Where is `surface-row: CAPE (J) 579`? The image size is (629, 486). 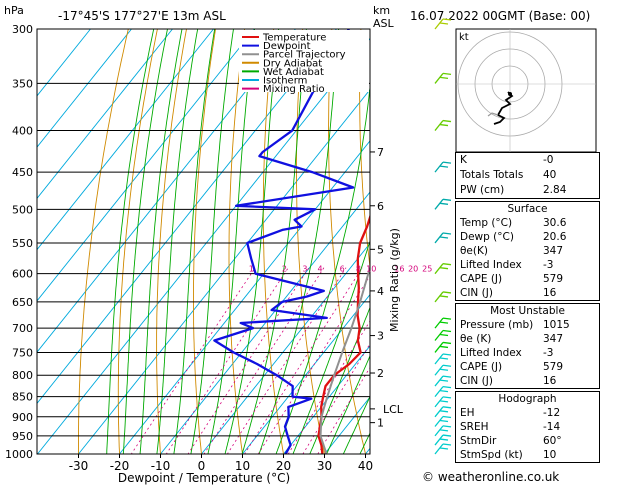 surface-row: CAPE (J) 579 is located at coordinates (527, 279).